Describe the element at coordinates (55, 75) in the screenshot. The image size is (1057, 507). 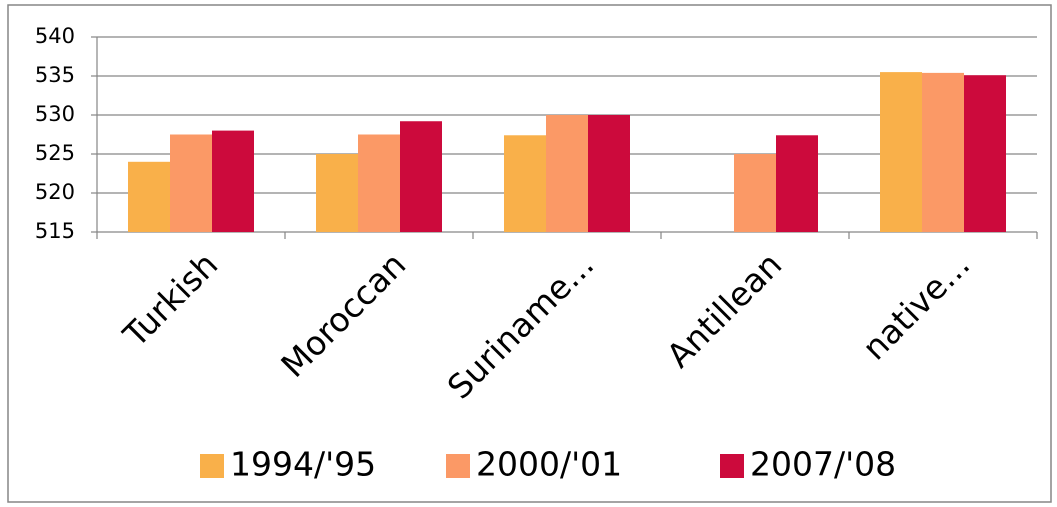
I see `y-tick-label: 535` at that location.